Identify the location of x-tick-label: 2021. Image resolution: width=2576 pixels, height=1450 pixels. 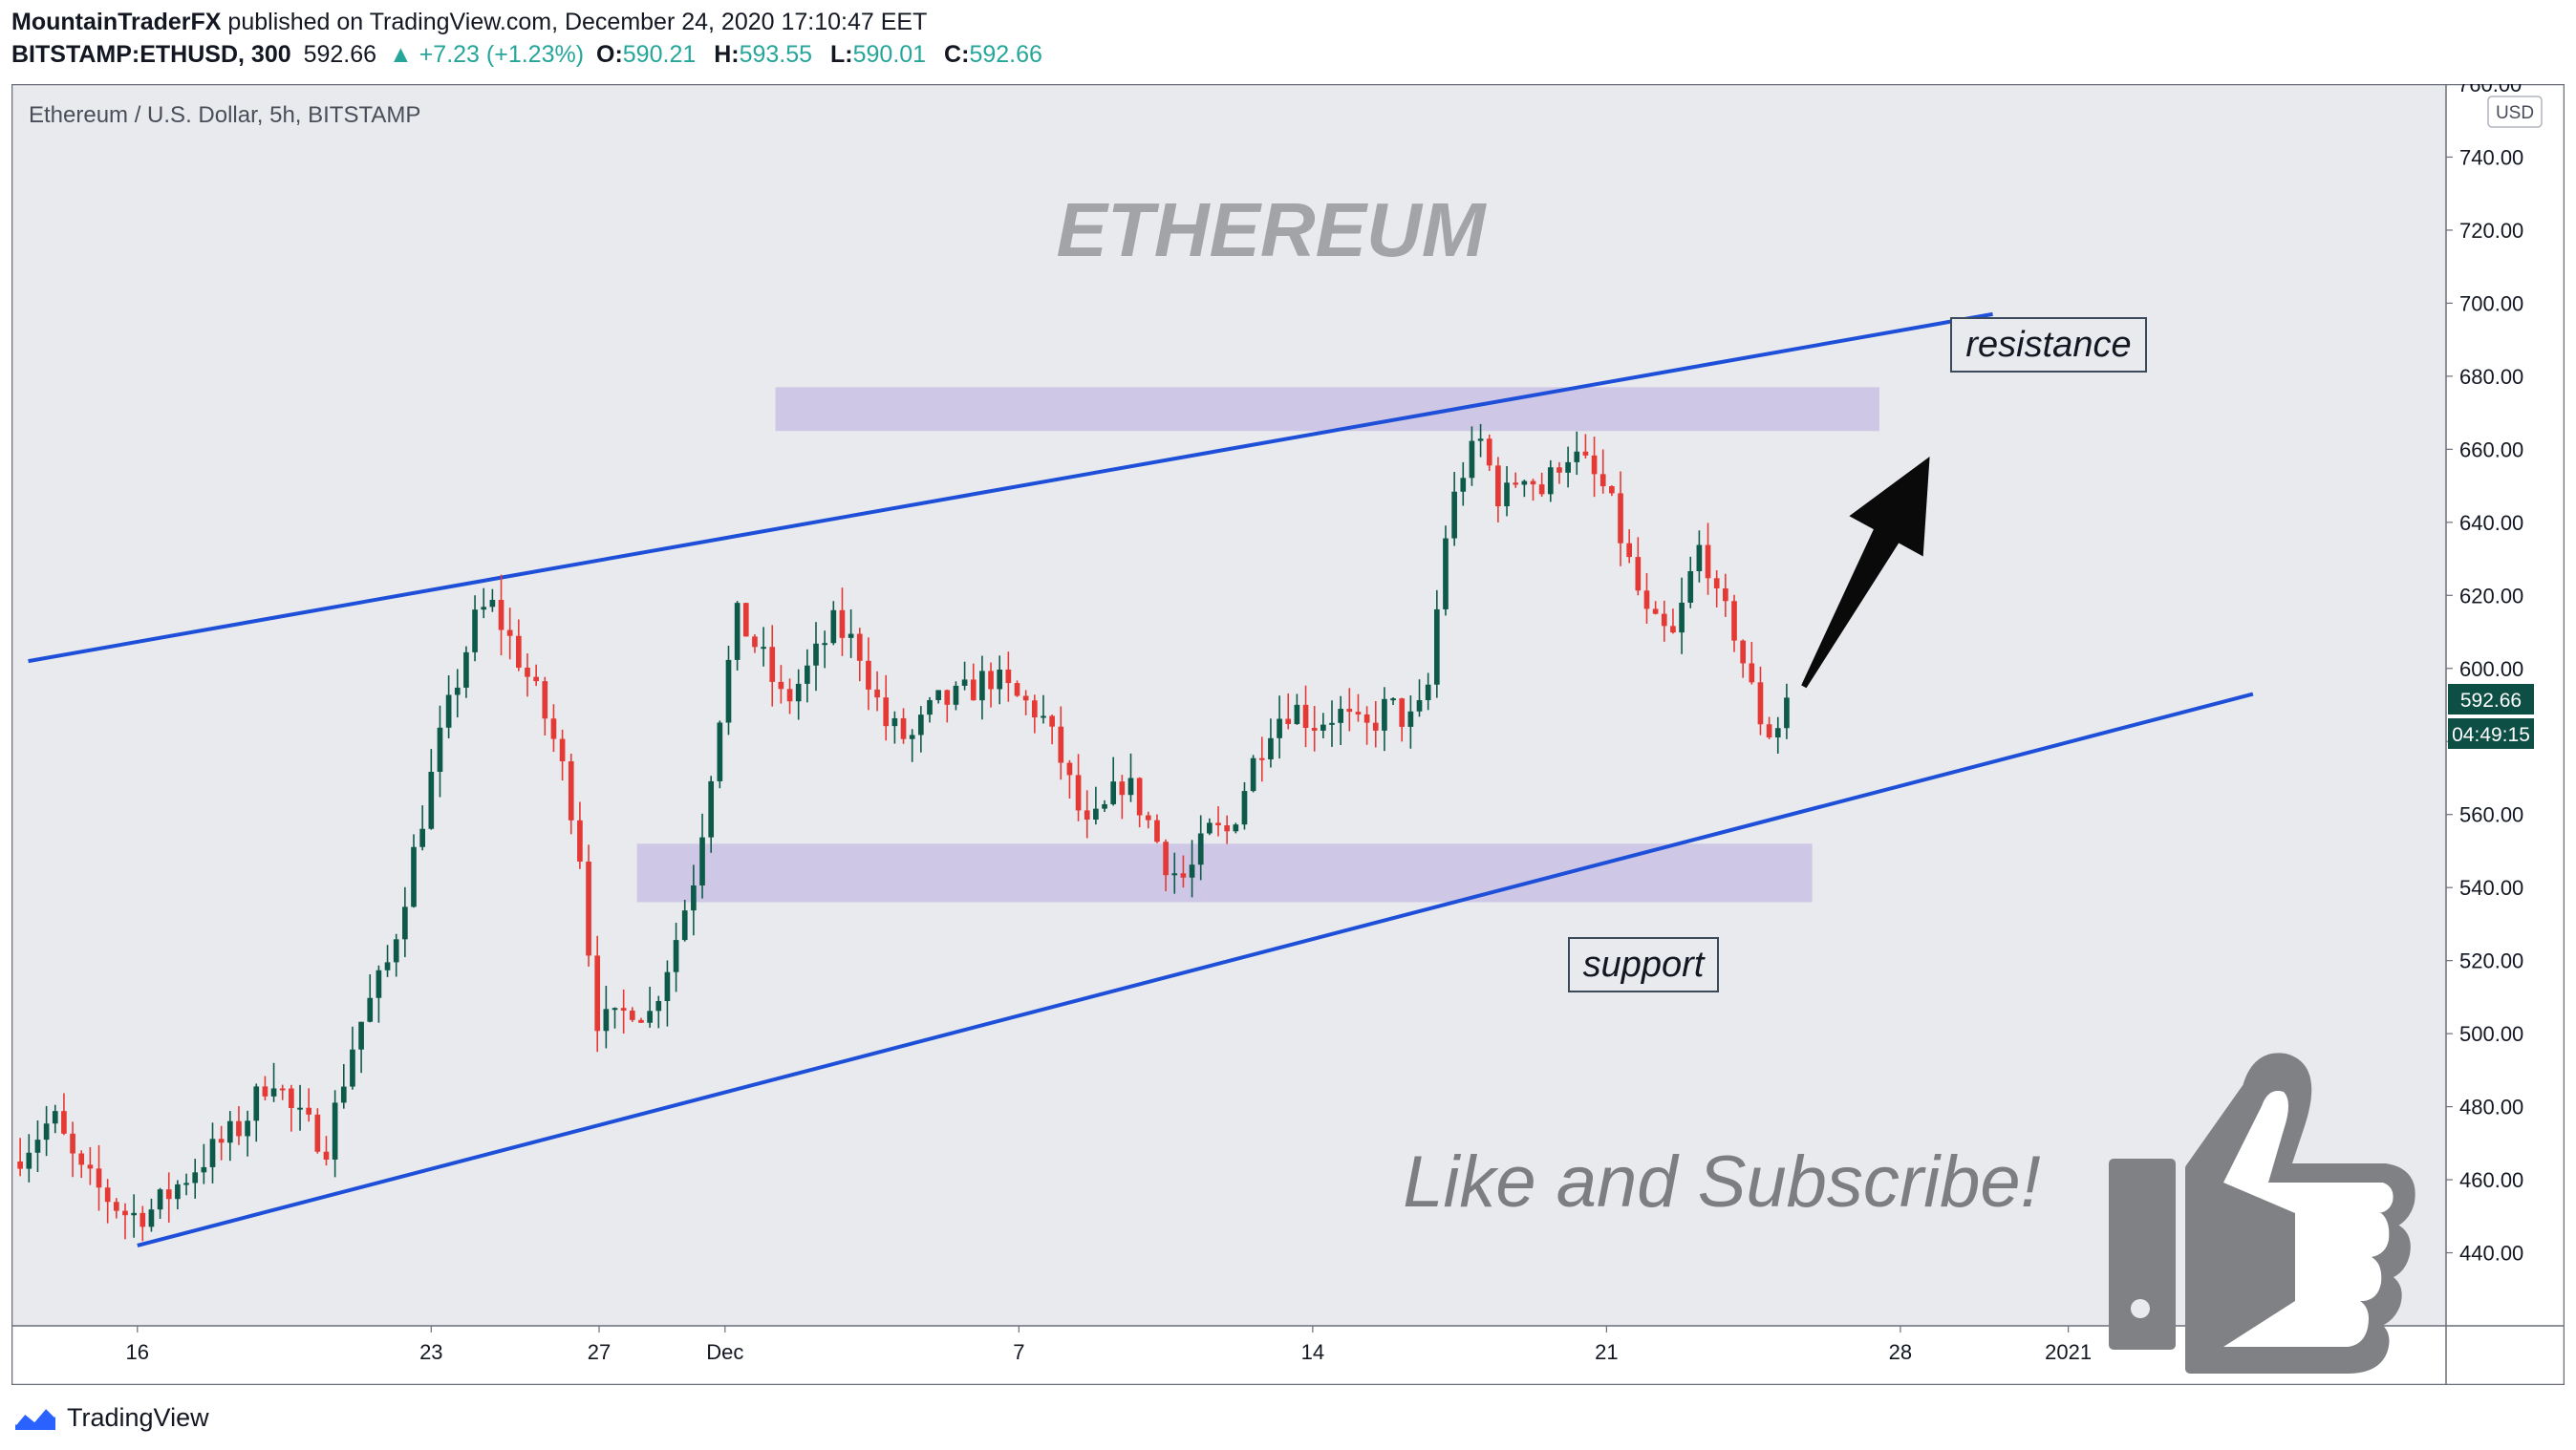
(2068, 1352).